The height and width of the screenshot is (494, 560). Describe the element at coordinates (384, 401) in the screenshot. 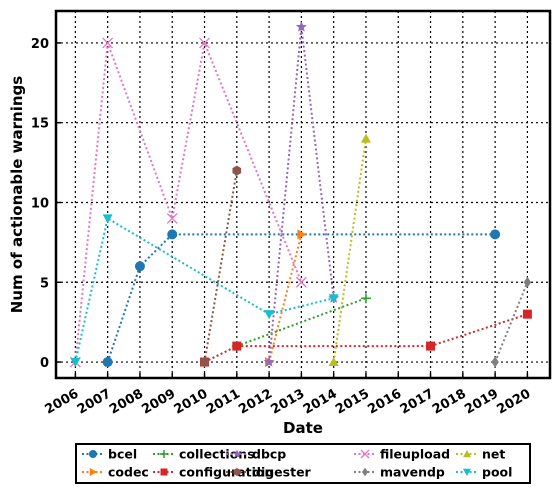

I see `x-tick-label: 2016` at that location.